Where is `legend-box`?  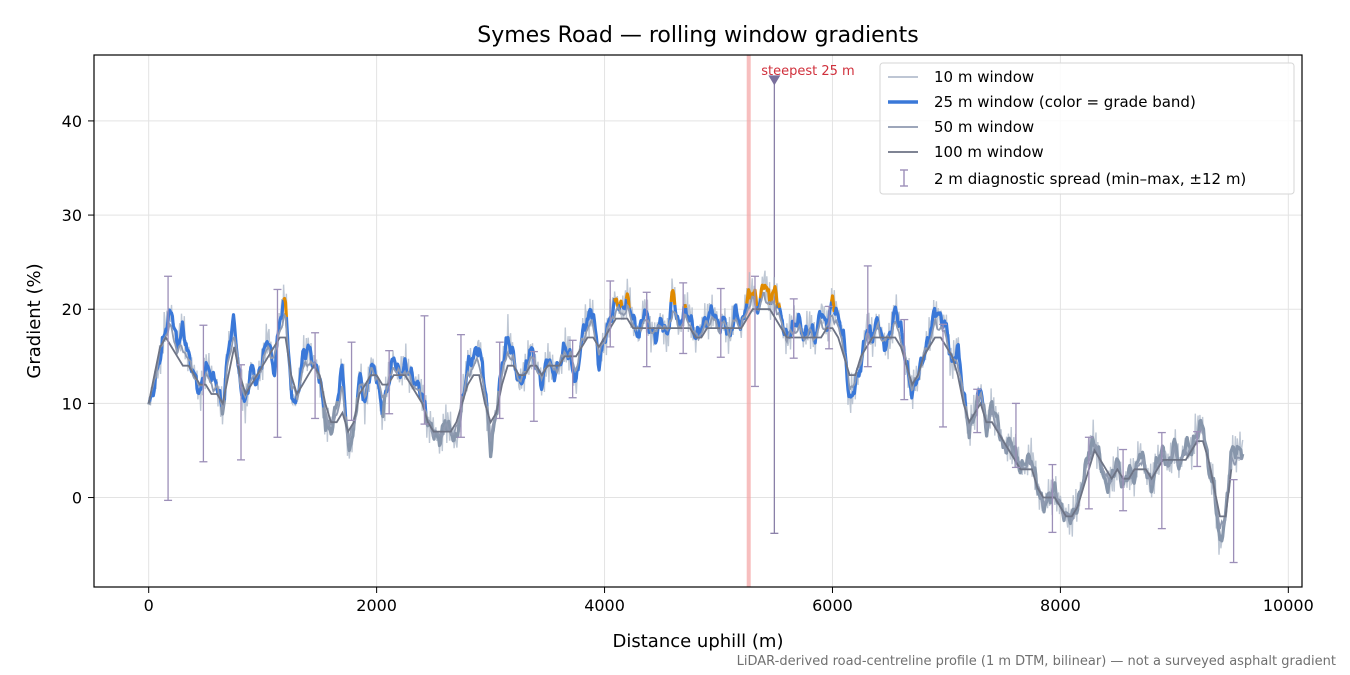 legend-box is located at coordinates (1087, 128).